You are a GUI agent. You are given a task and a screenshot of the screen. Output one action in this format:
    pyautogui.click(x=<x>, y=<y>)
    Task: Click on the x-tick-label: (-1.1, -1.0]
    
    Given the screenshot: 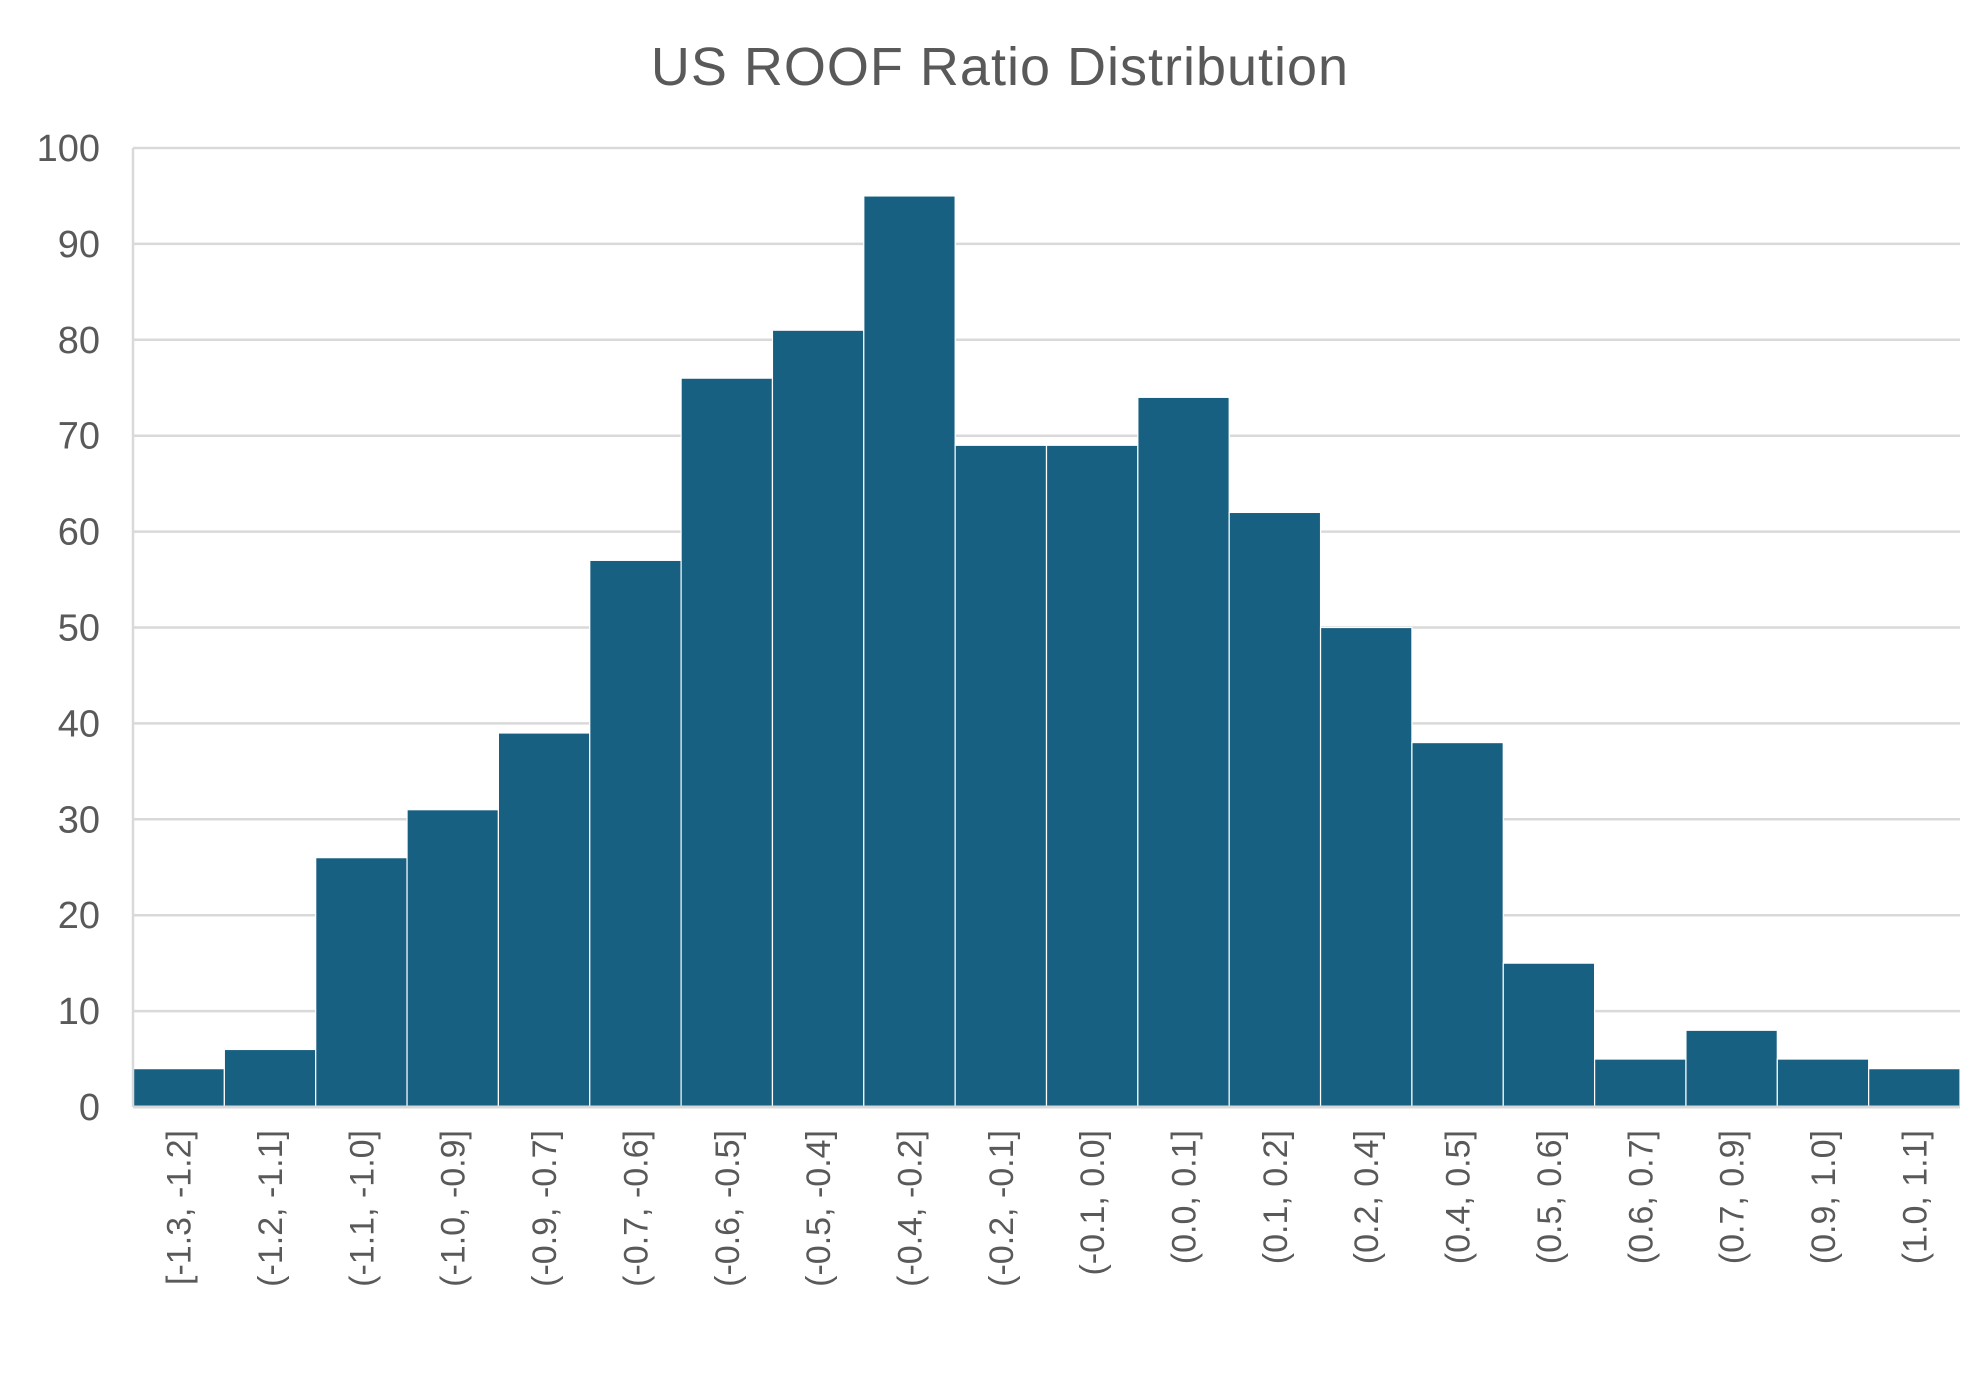 What is the action you would take?
    pyautogui.click(x=362, y=1208)
    